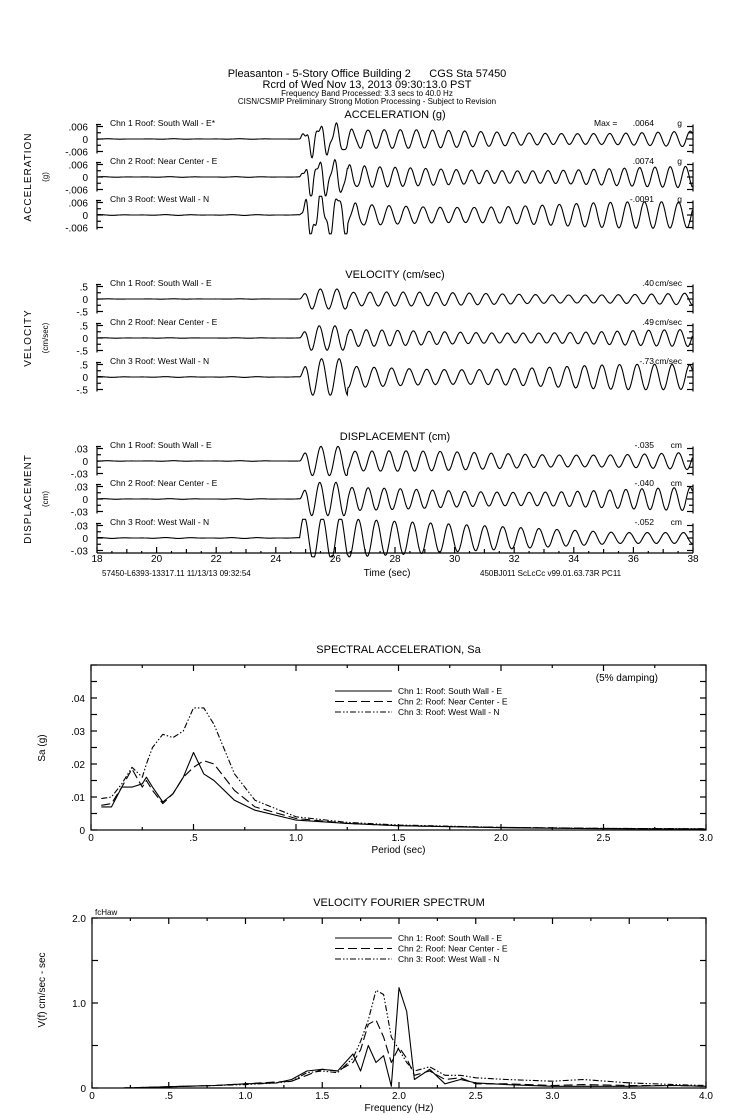 This screenshot has height=1115, width=739. I want to click on damping-note: (5% damping), so click(627, 678).